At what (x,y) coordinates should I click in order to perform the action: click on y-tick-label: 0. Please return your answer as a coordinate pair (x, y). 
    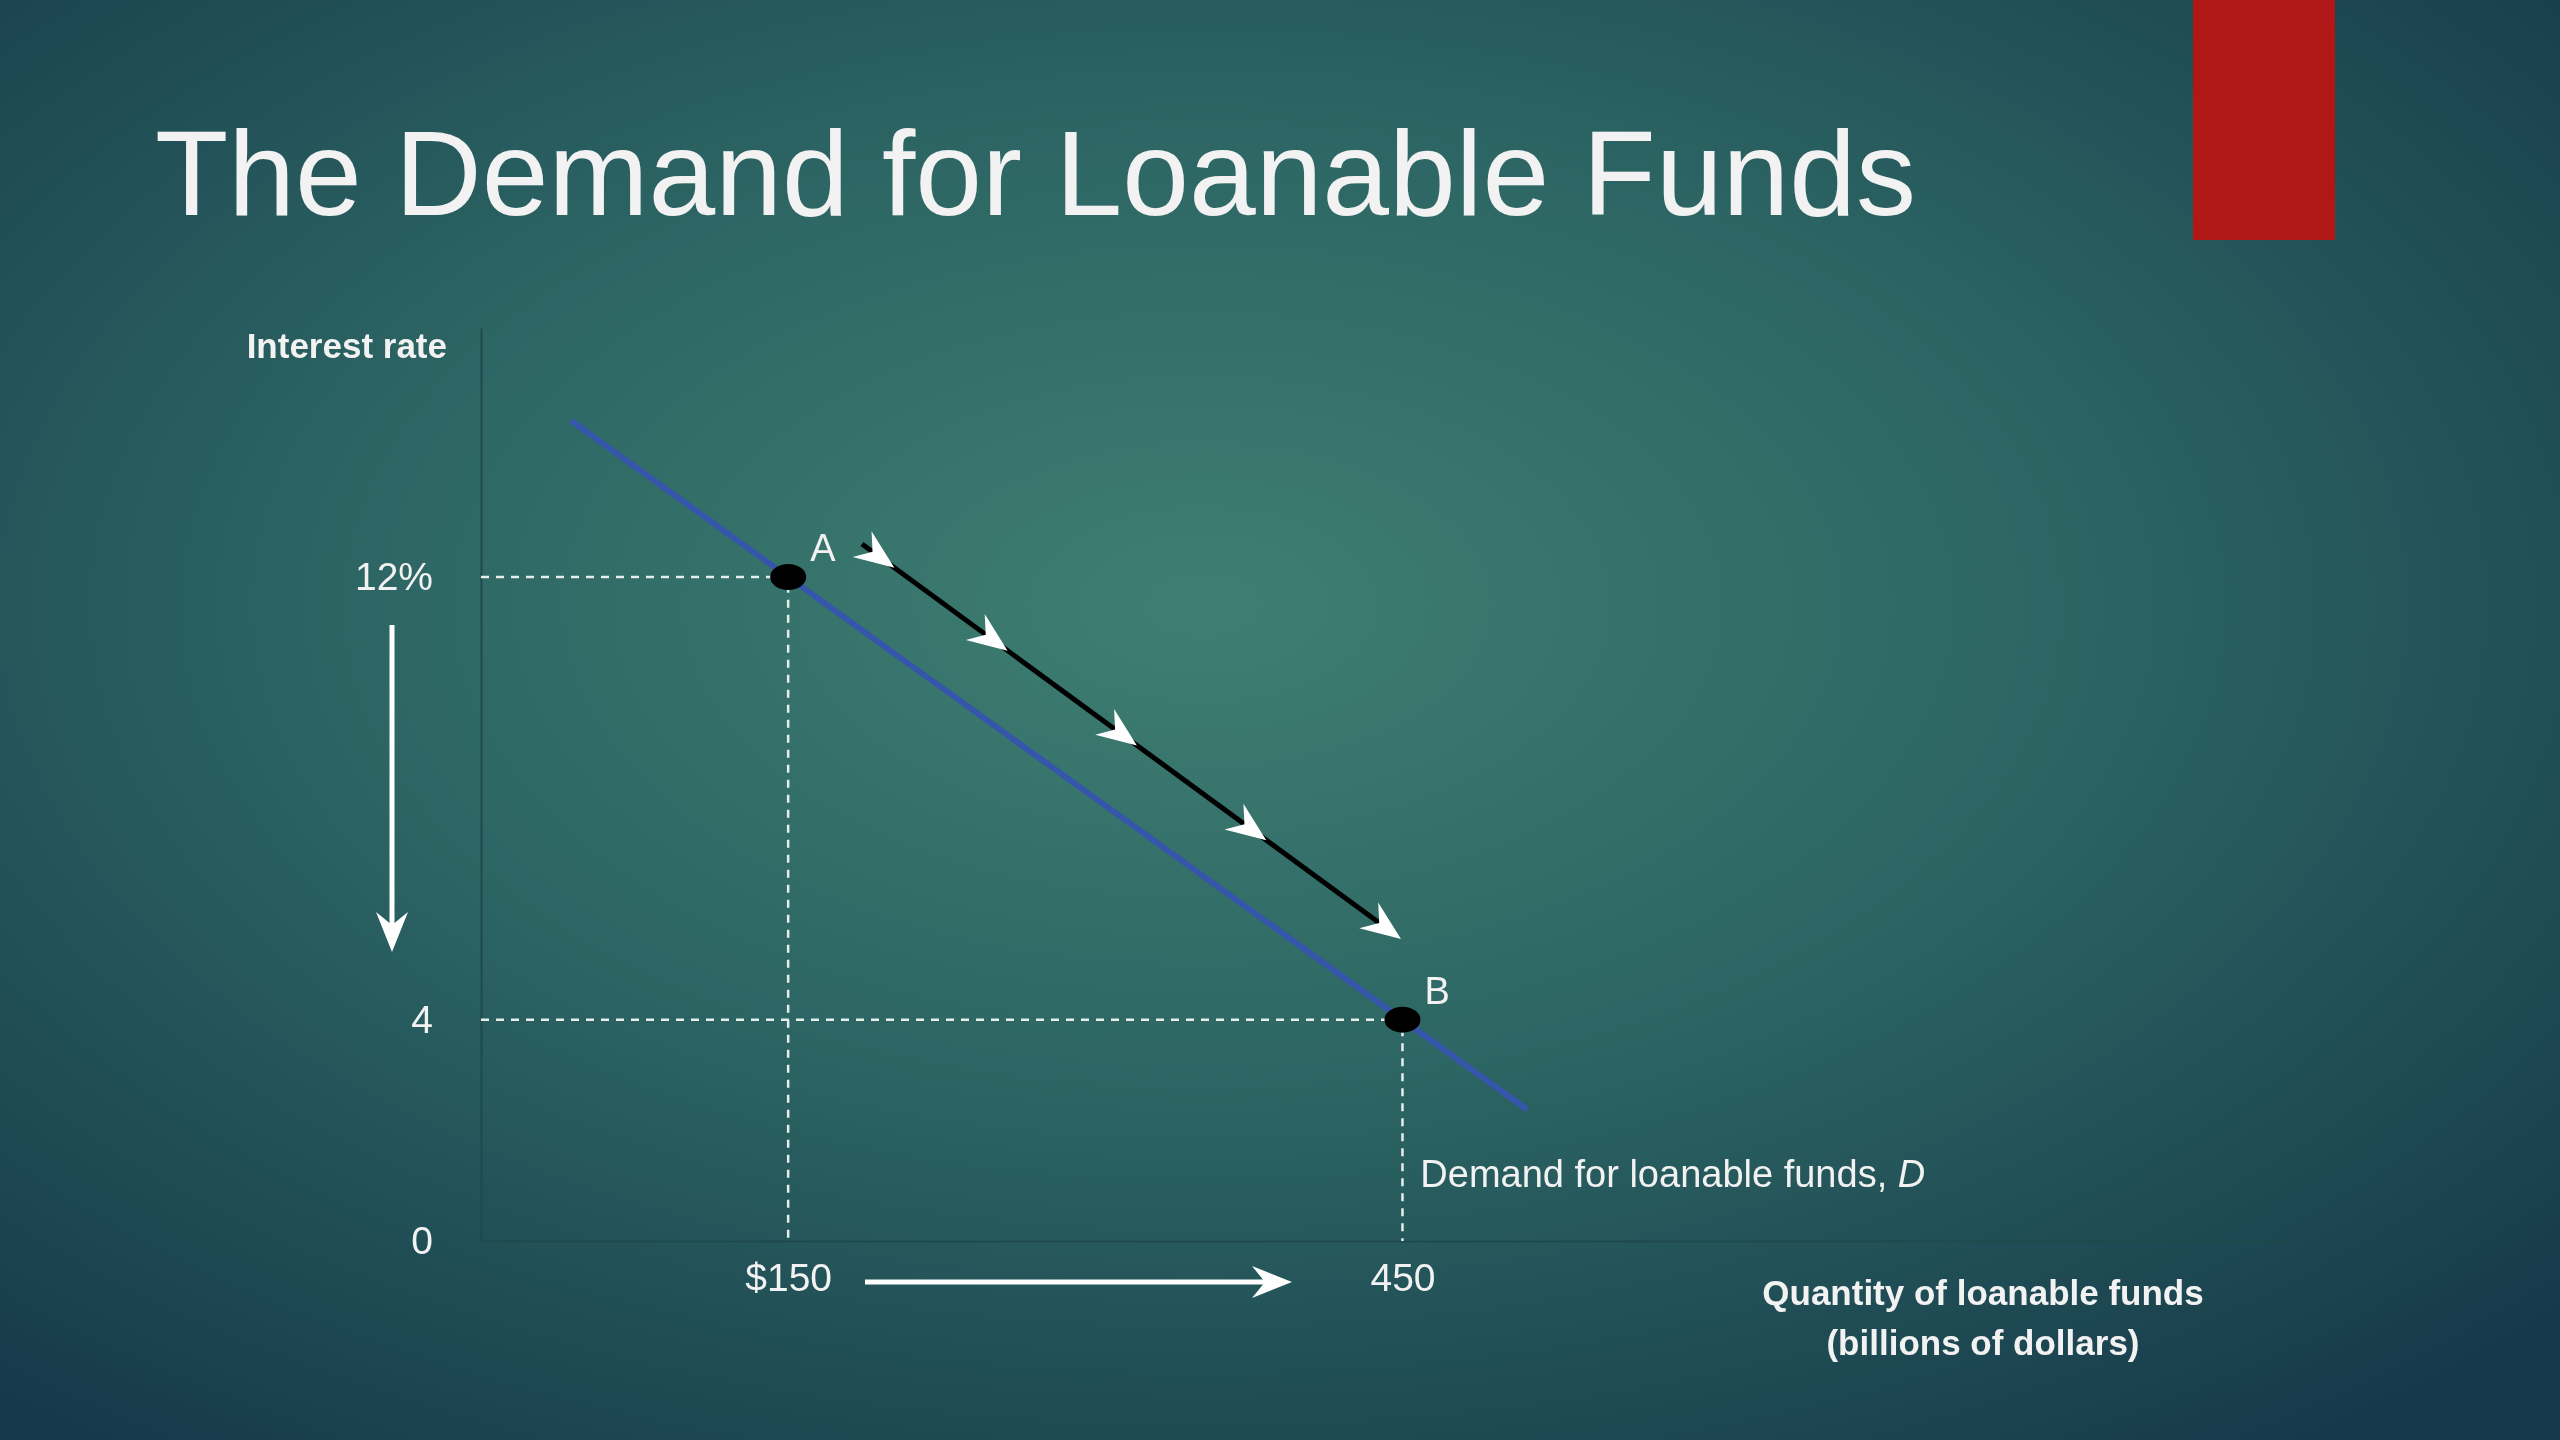
    Looking at the image, I should click on (422, 1240).